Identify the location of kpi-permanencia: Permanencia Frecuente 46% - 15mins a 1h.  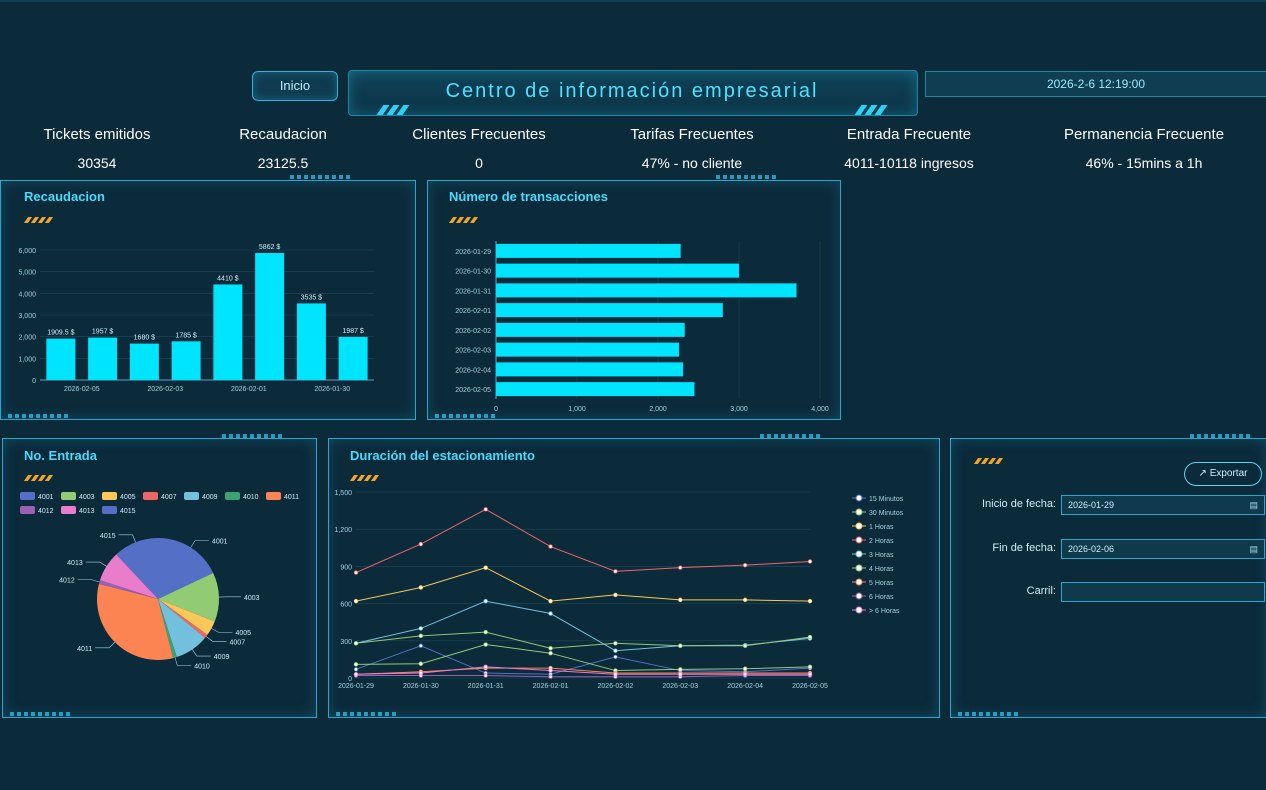
(1144, 148).